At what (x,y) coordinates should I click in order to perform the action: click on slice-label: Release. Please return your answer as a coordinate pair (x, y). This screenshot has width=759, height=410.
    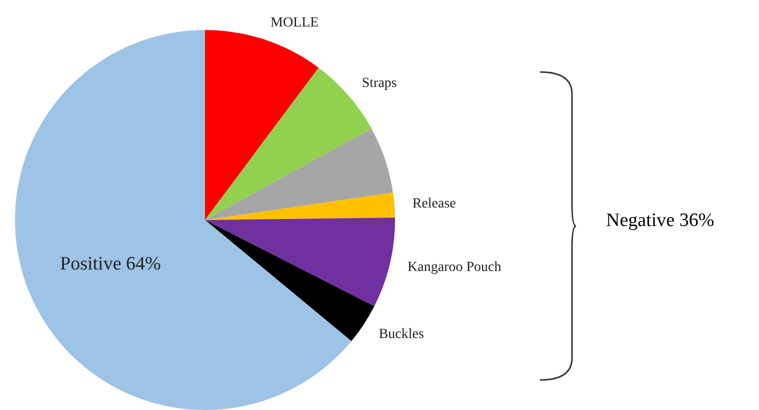
    Looking at the image, I should click on (434, 204).